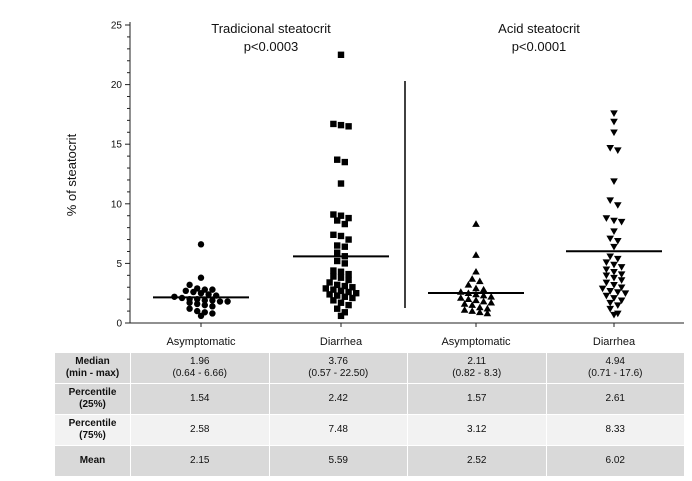  What do you see at coordinates (477, 373) in the screenshot?
I see `cell-text: (0.82 - 8.3)` at bounding box center [477, 373].